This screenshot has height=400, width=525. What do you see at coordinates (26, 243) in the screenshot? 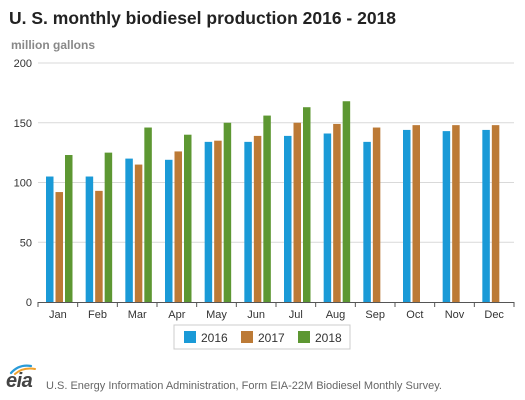
I see `y-tick-label: 50` at bounding box center [26, 243].